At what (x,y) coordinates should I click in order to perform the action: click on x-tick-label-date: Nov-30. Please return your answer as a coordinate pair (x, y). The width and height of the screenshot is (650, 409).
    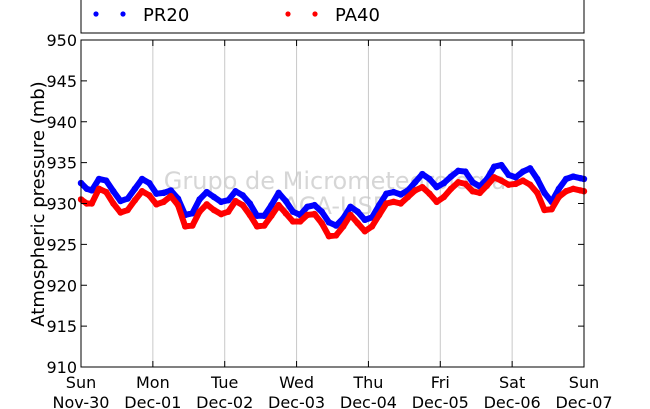
    Looking at the image, I should click on (81, 401).